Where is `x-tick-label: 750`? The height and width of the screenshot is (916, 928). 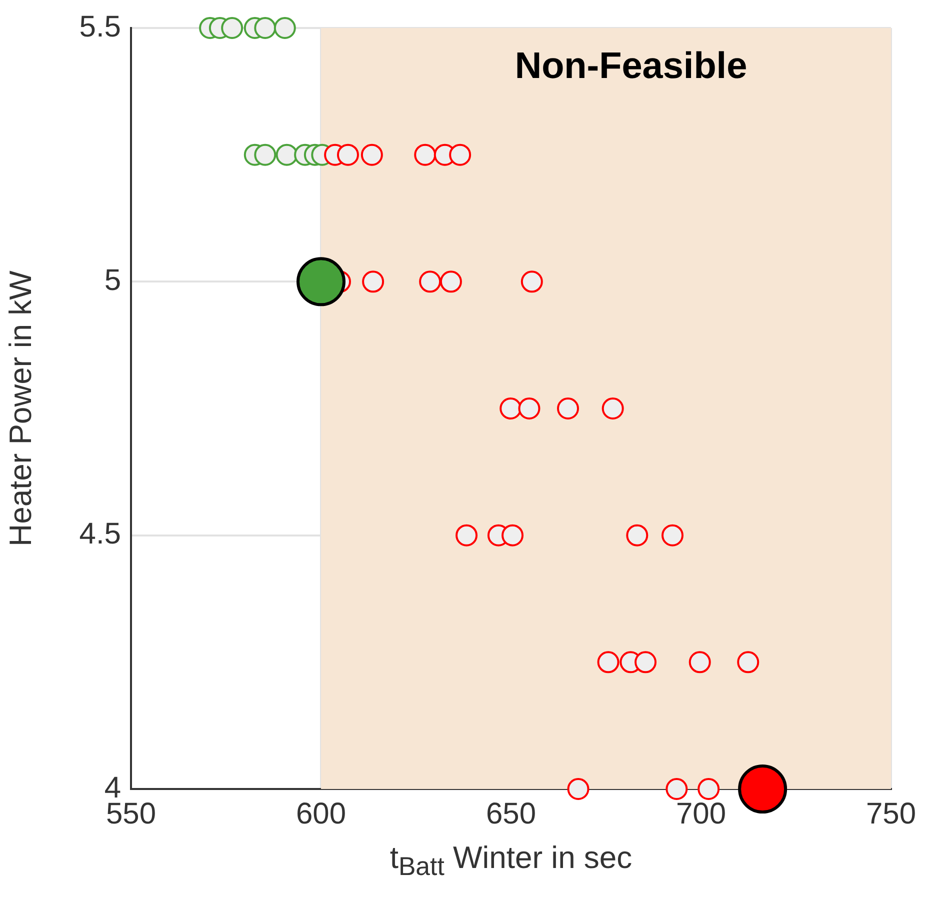
x-tick-label: 750 is located at coordinates (891, 813).